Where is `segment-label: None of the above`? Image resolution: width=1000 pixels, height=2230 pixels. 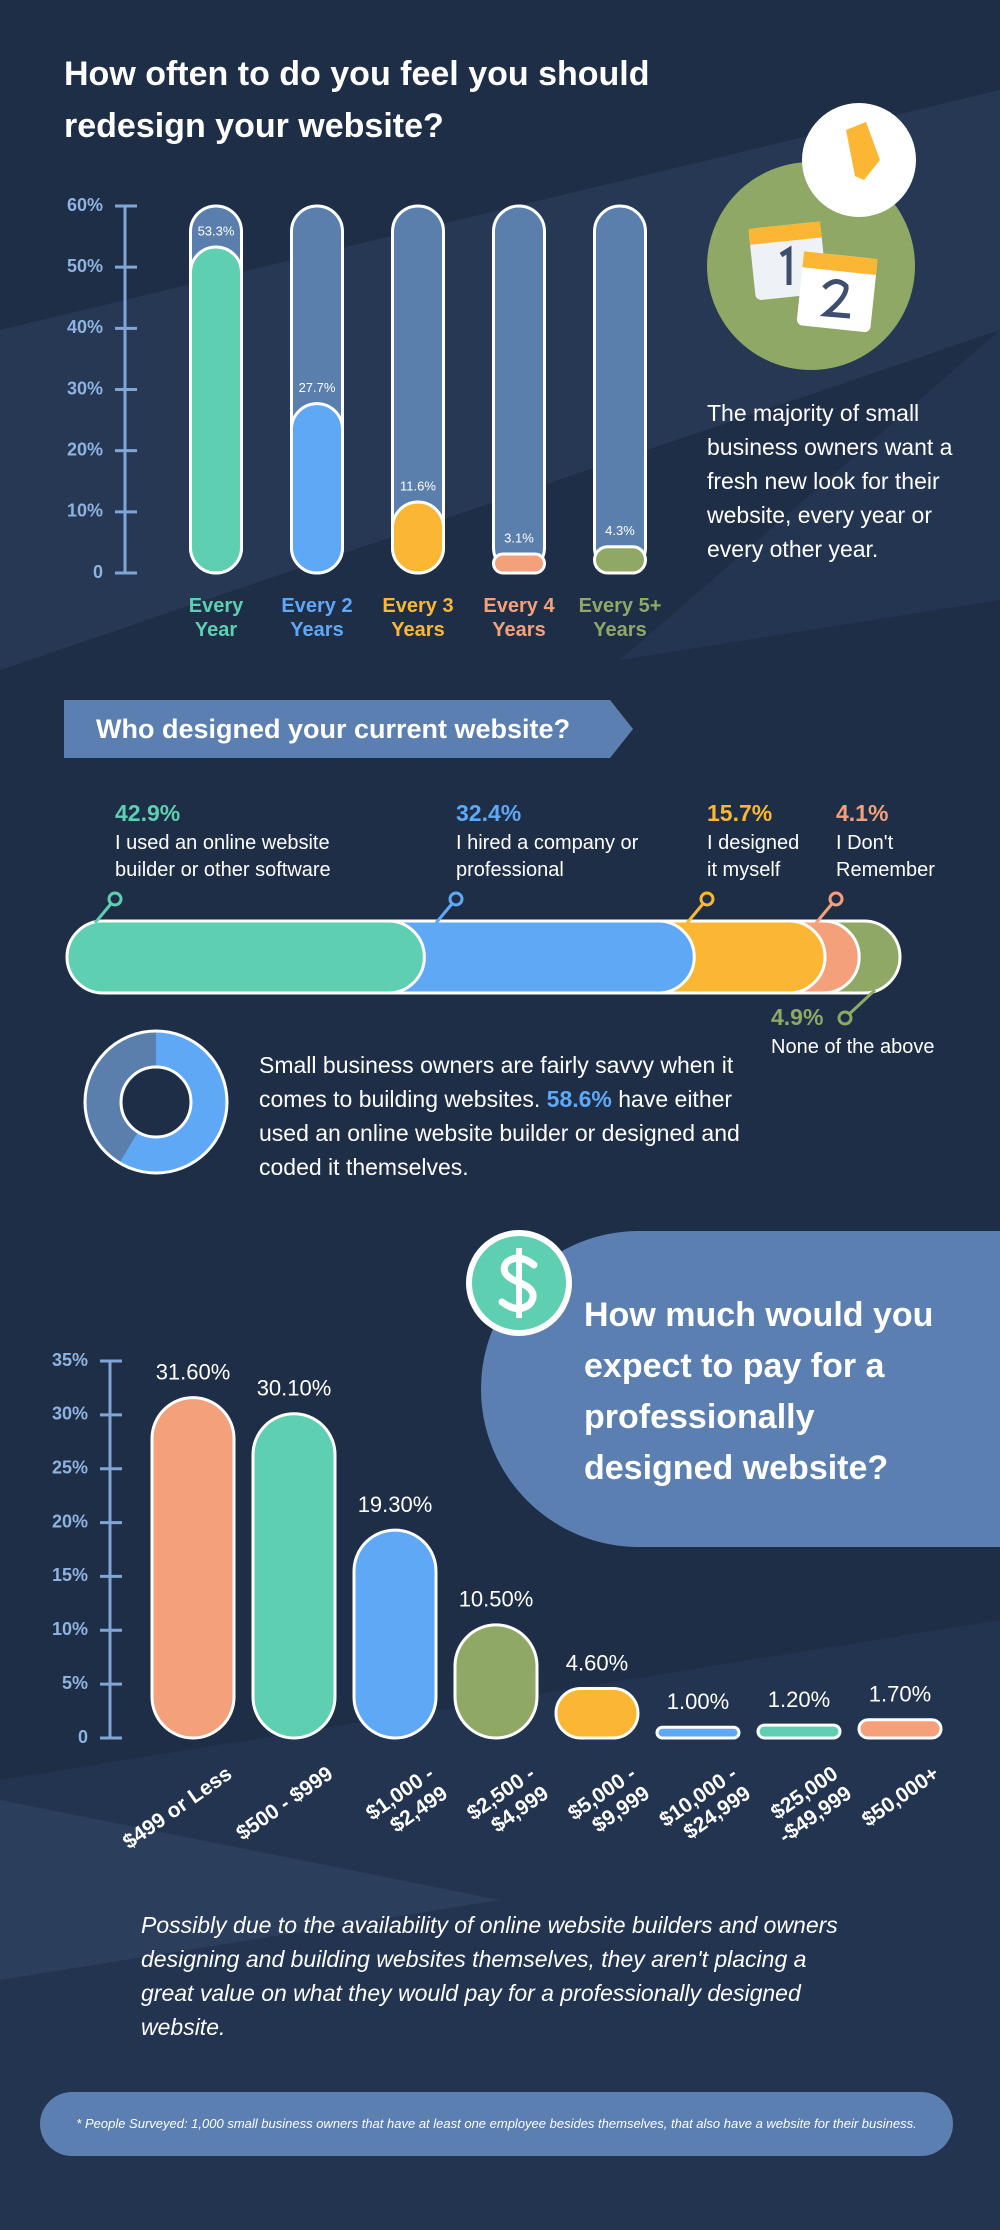 segment-label: None of the above is located at coordinates (853, 1047).